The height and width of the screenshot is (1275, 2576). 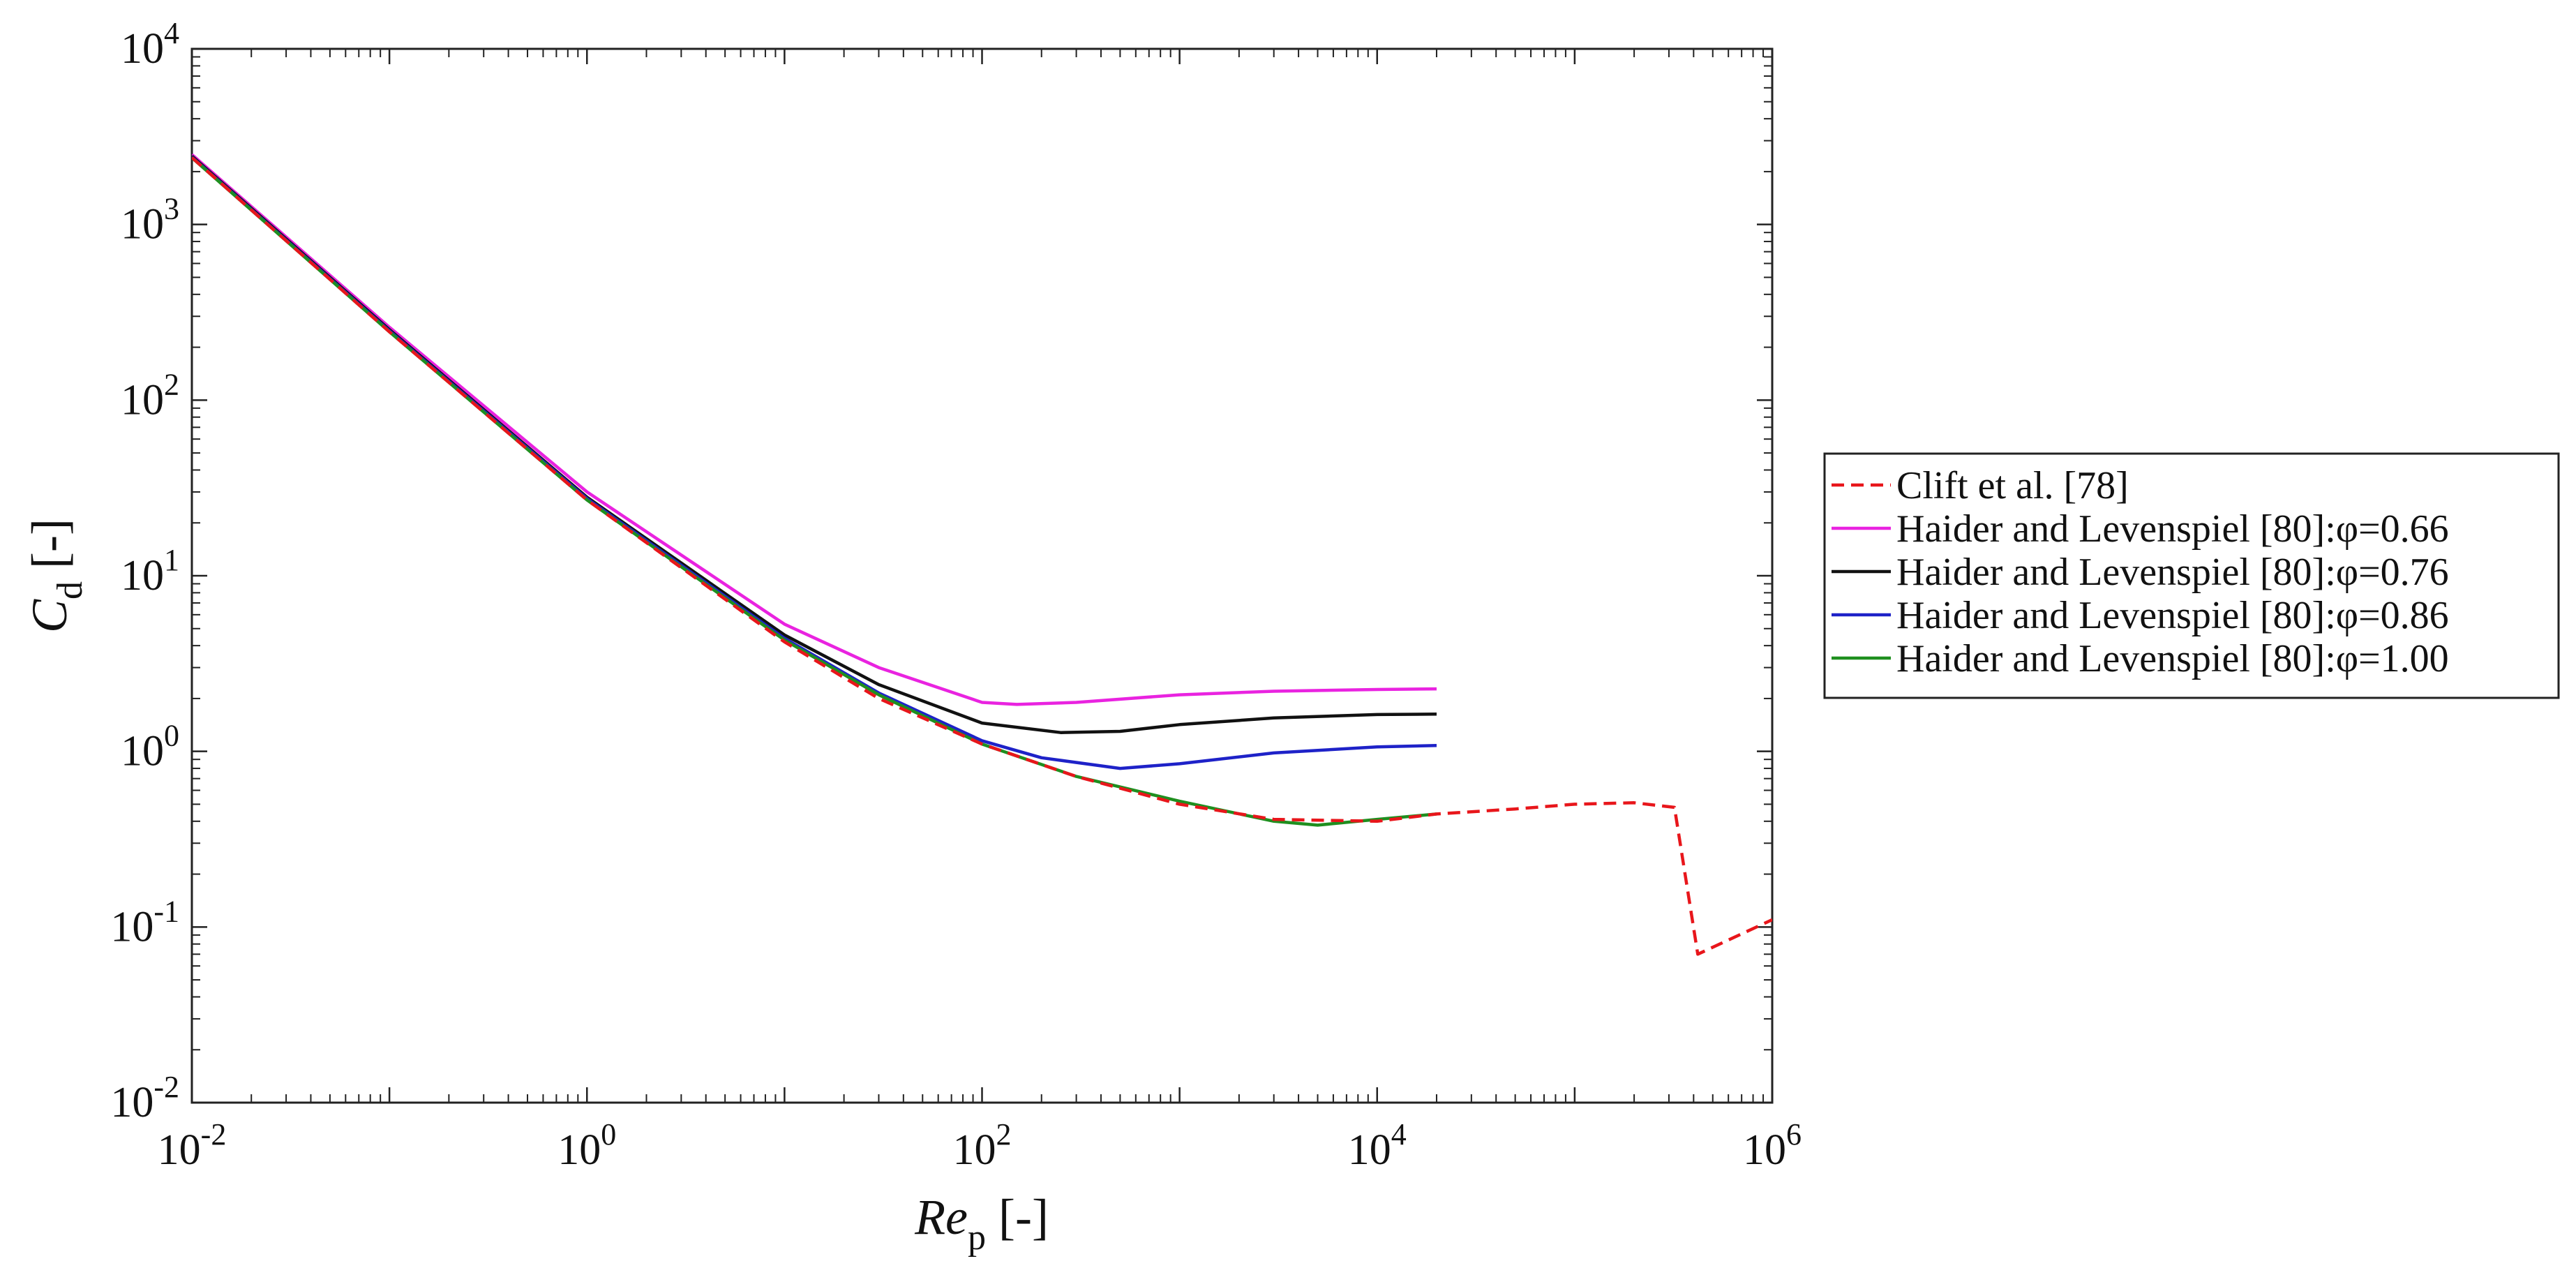 I want to click on legend-label: Clift et al. [78], so click(x=2012, y=485).